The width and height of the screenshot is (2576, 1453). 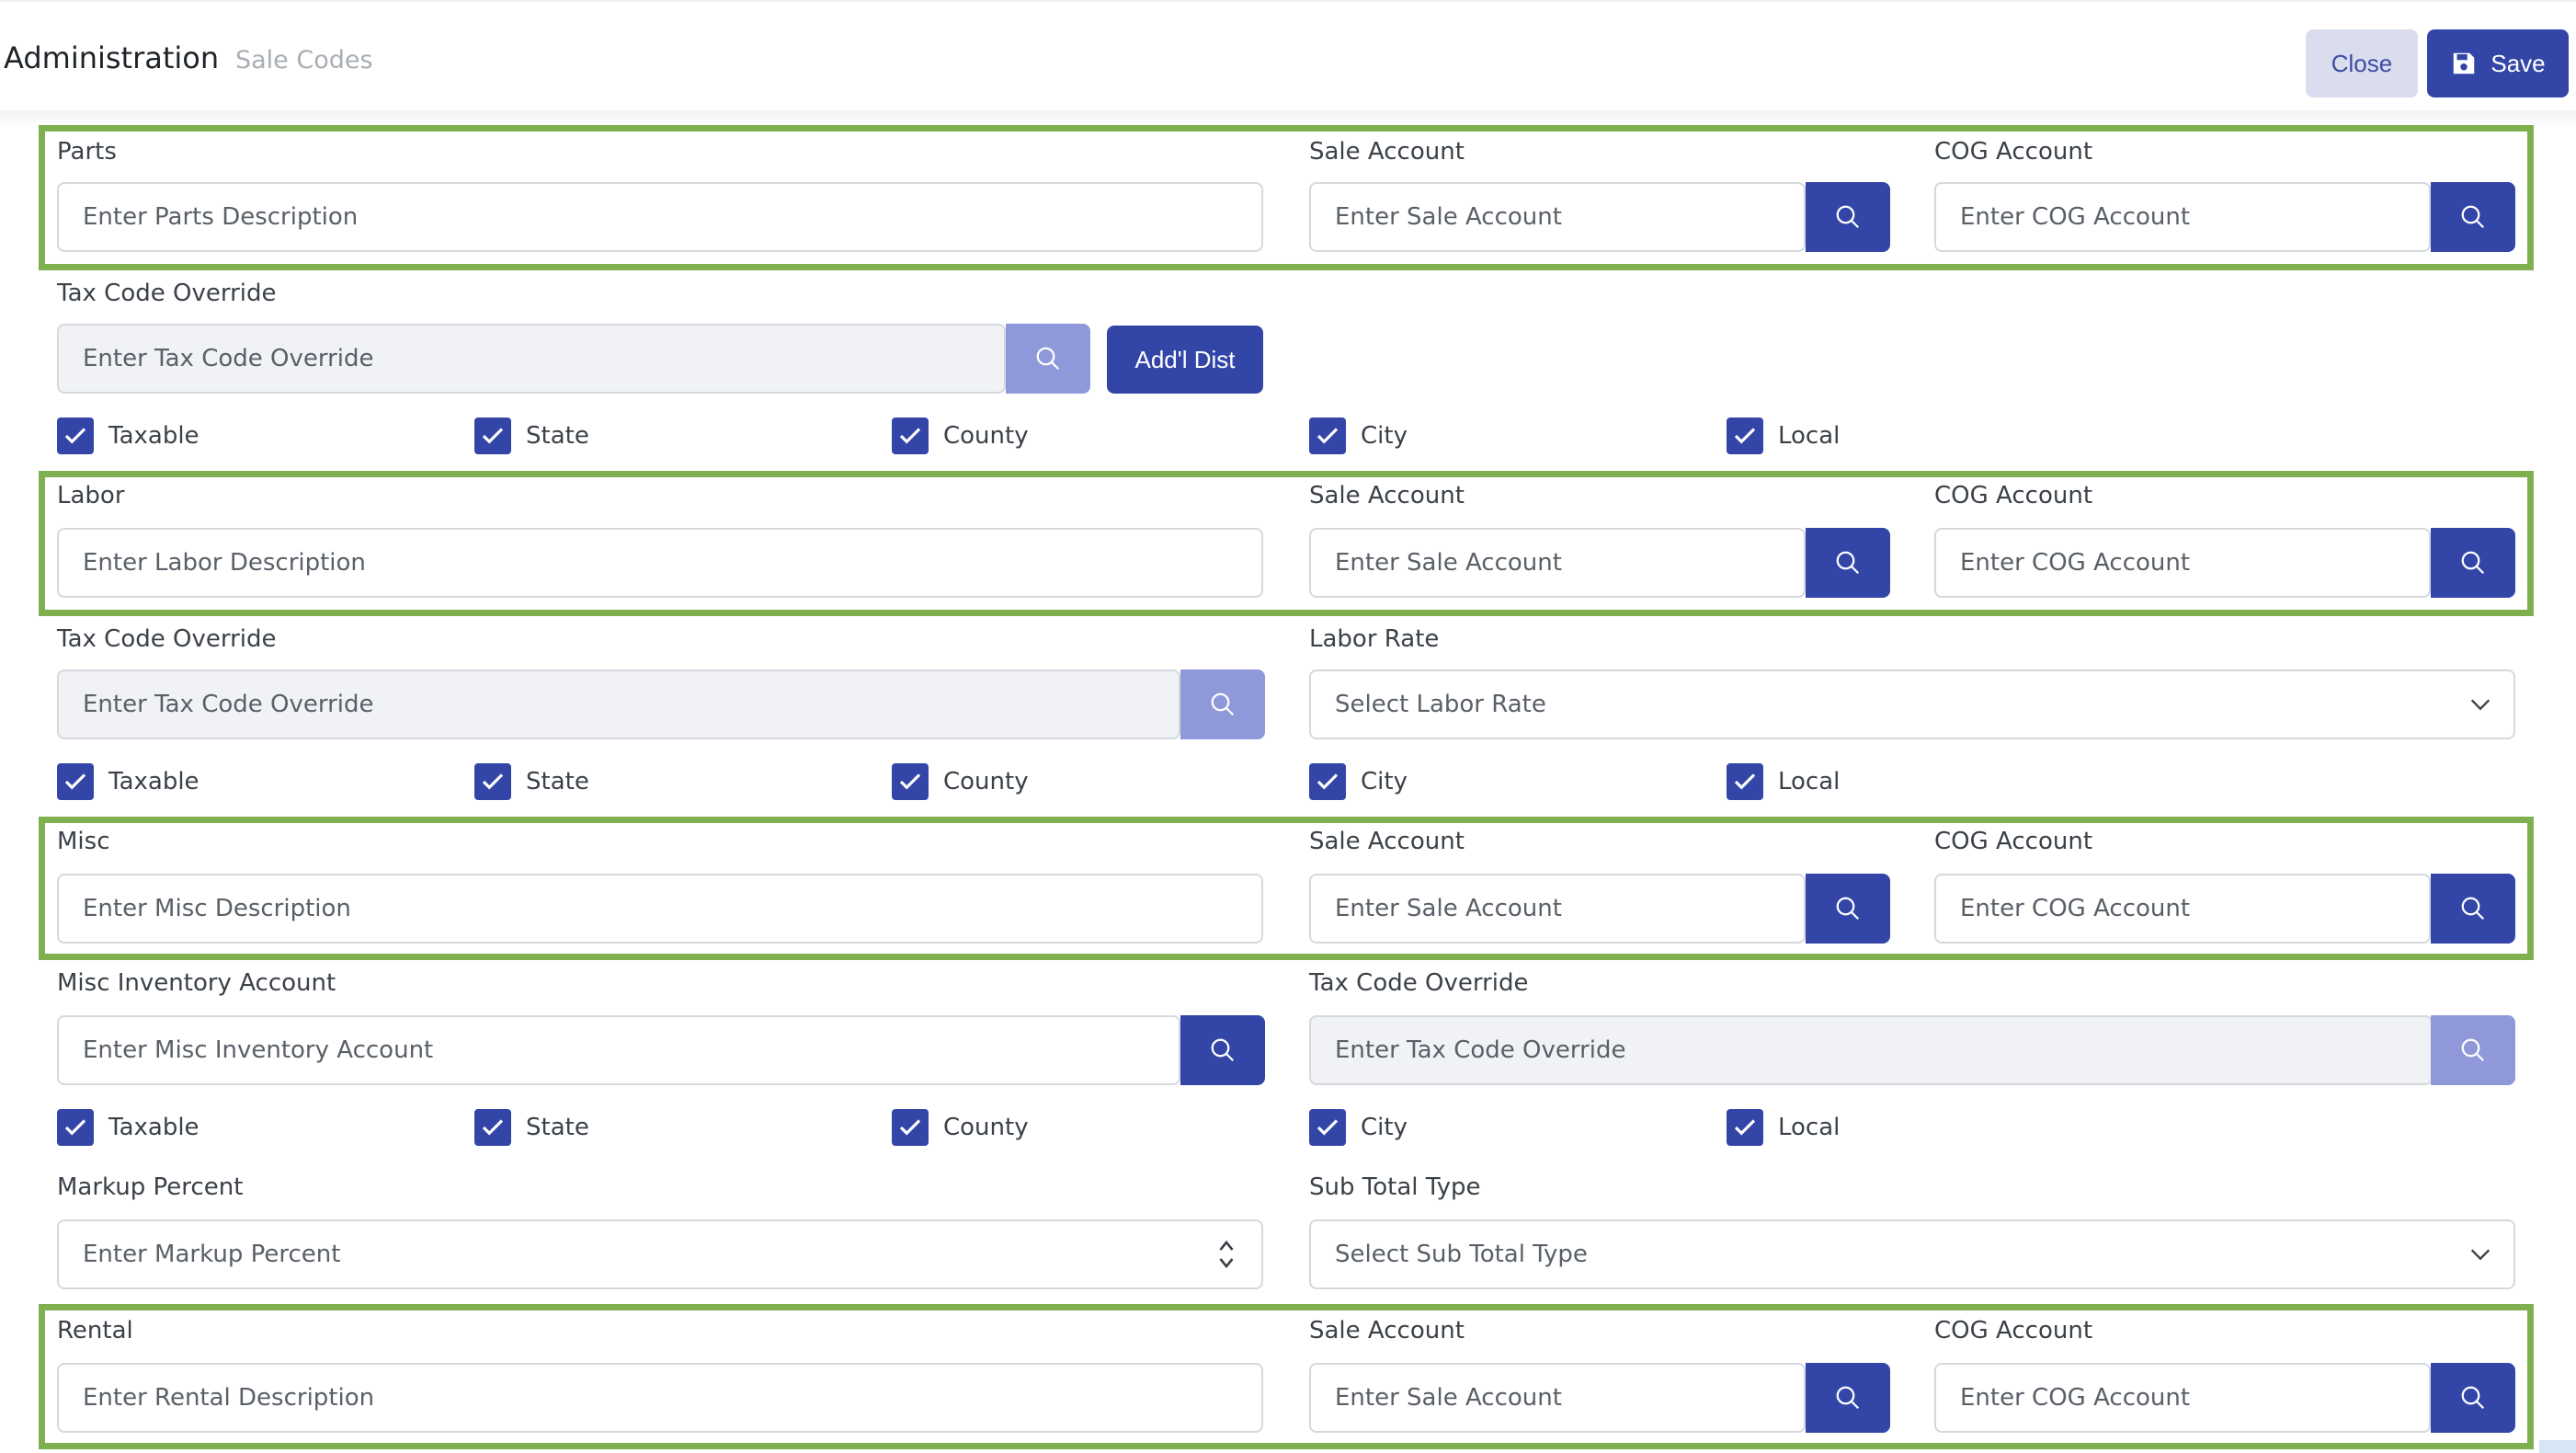 I want to click on misc-sale-account-input: Enter Sale Account, so click(x=1557, y=909).